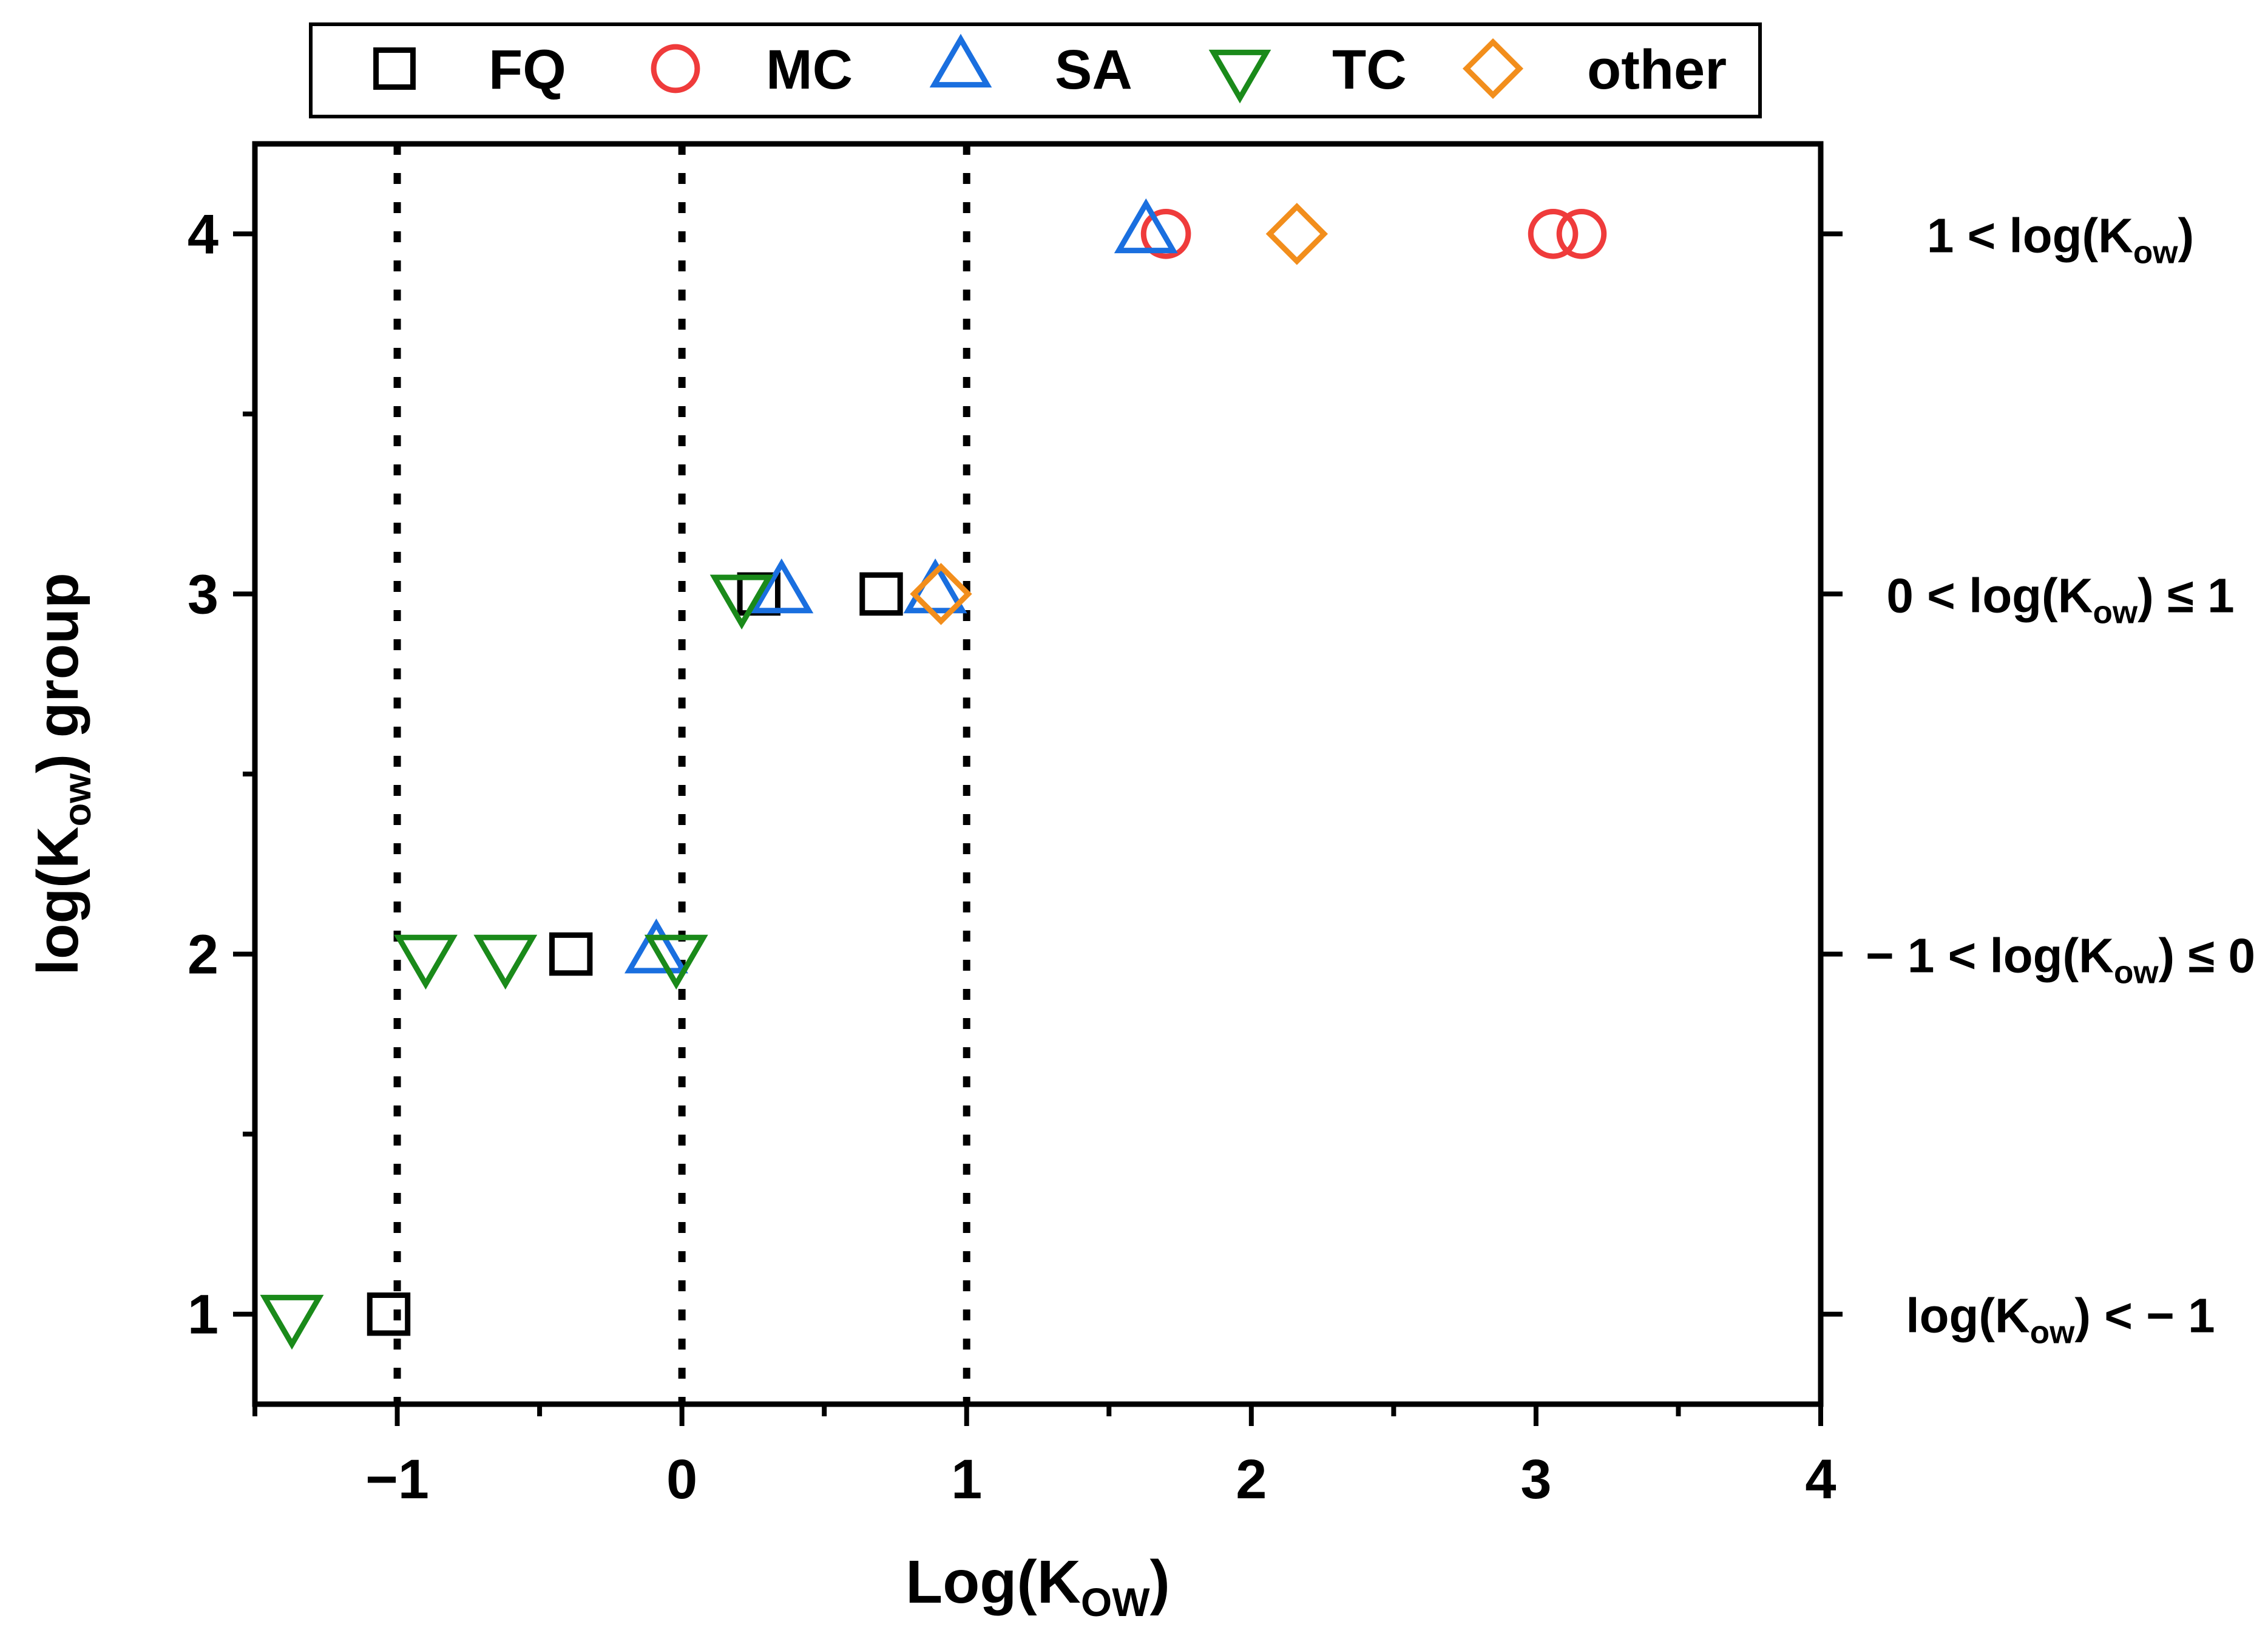  I want to click on x-tick-label: −1, so click(397, 1479).